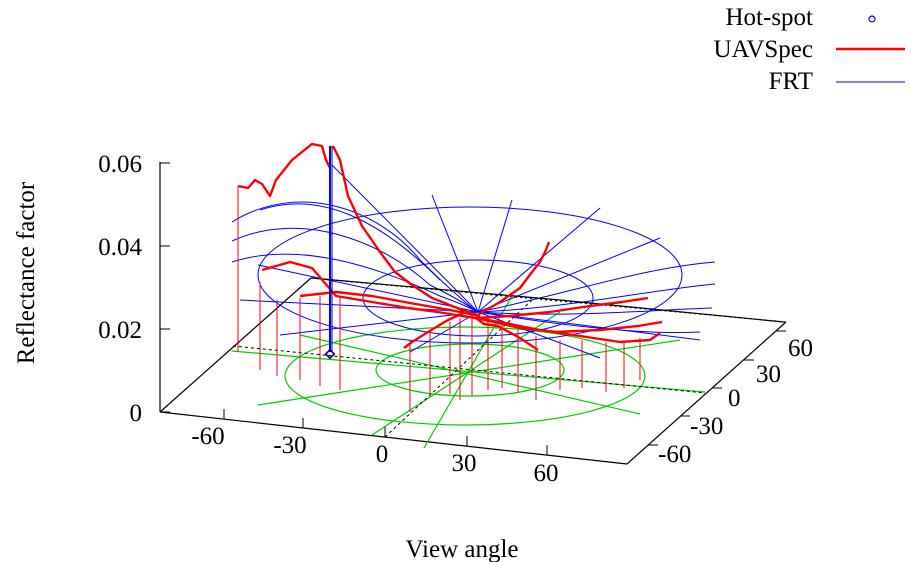 This screenshot has width=911, height=562. I want to click on legend-label-uavspec: UAVSpec, so click(763, 49).